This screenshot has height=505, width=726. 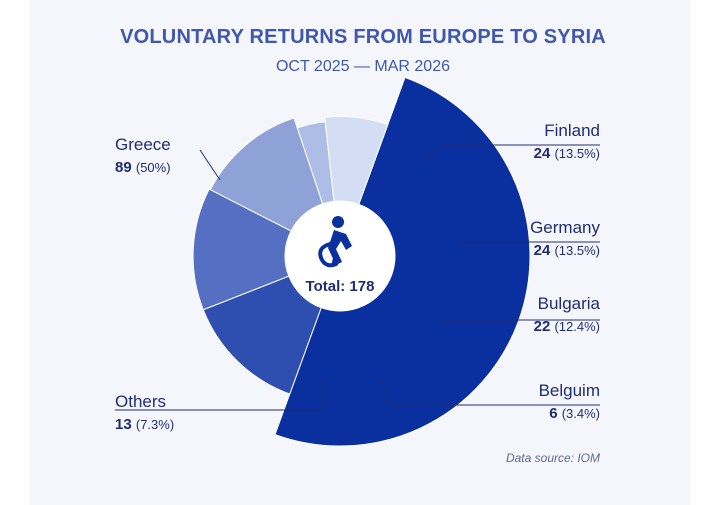 What do you see at coordinates (362, 66) in the screenshot?
I see `chart-subtitle: OCT 2025 — MAR 2026` at bounding box center [362, 66].